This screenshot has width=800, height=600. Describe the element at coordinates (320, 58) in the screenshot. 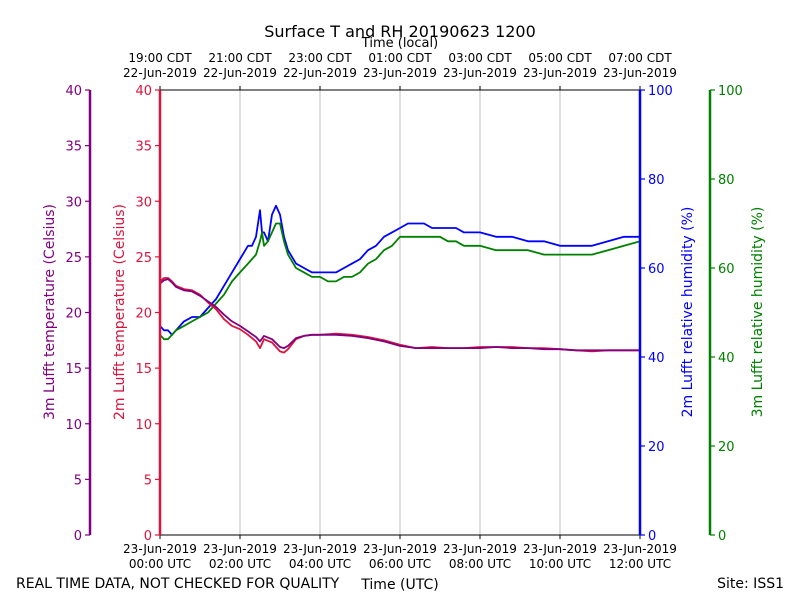

I see `top-tick-label: 23:00 CDT` at that location.